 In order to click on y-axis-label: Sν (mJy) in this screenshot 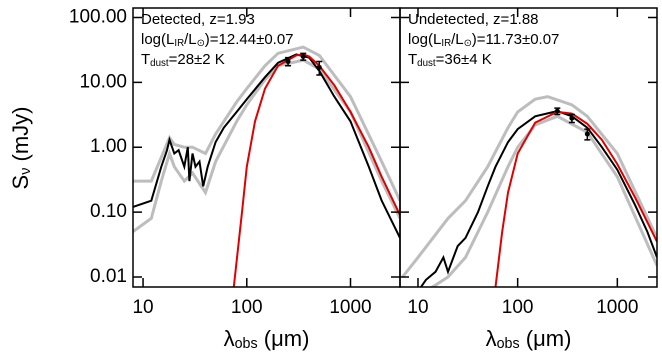, I will do `click(21, 148)`.